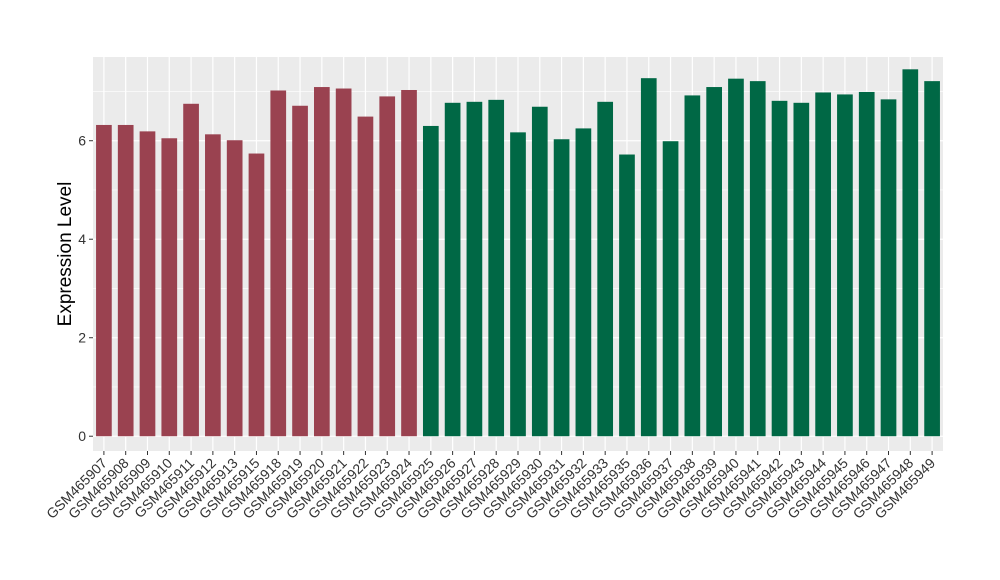 The image size is (1000, 580). Describe the element at coordinates (518, 284) in the screenshot. I see `bar-GSM465929` at that location.